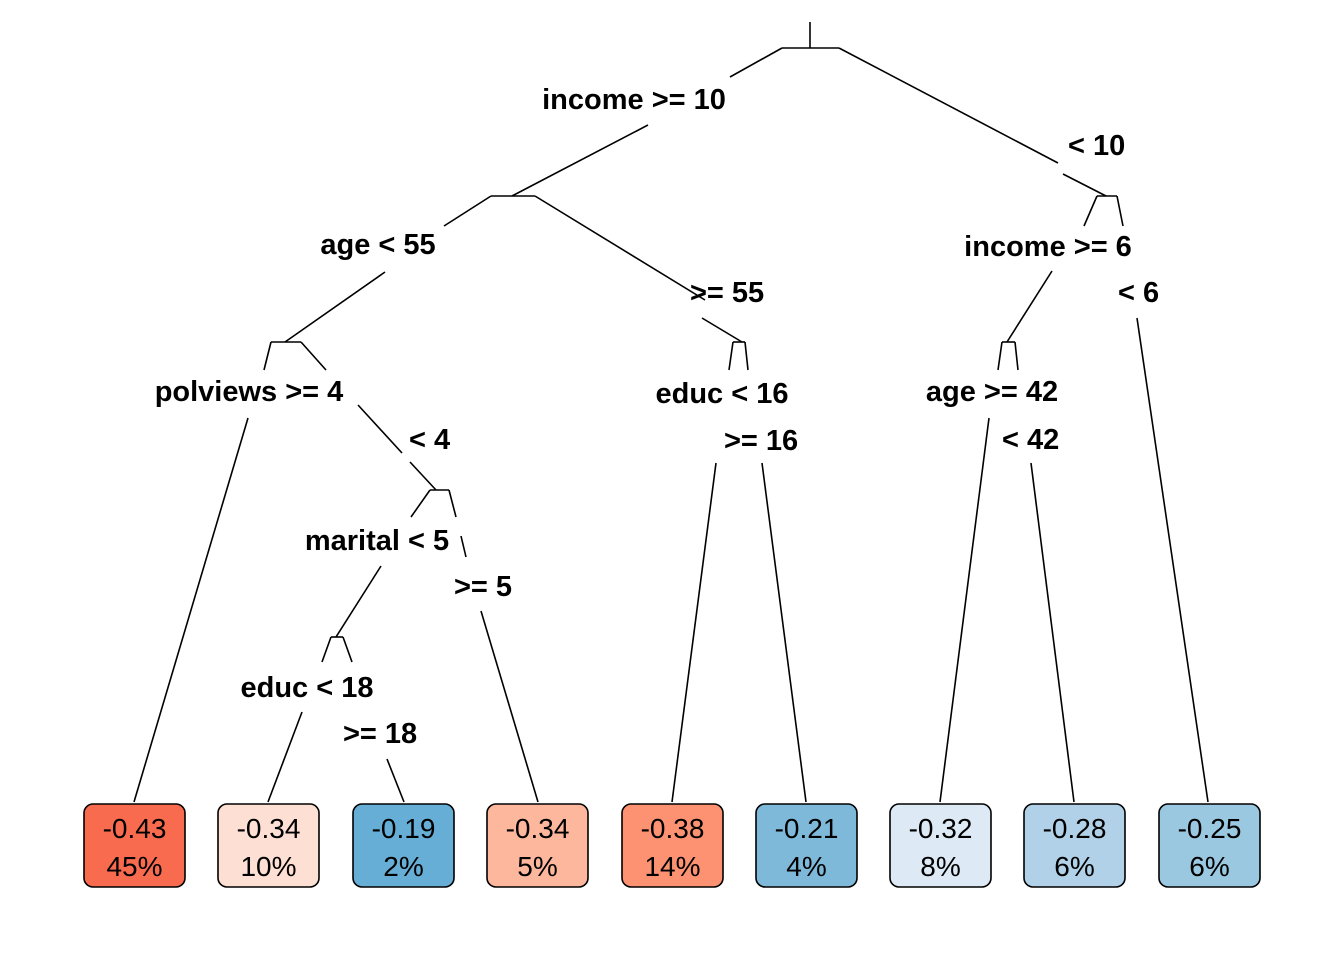 The image size is (1344, 960). I want to click on edge-n3-right-lower, so click(1172, 560).